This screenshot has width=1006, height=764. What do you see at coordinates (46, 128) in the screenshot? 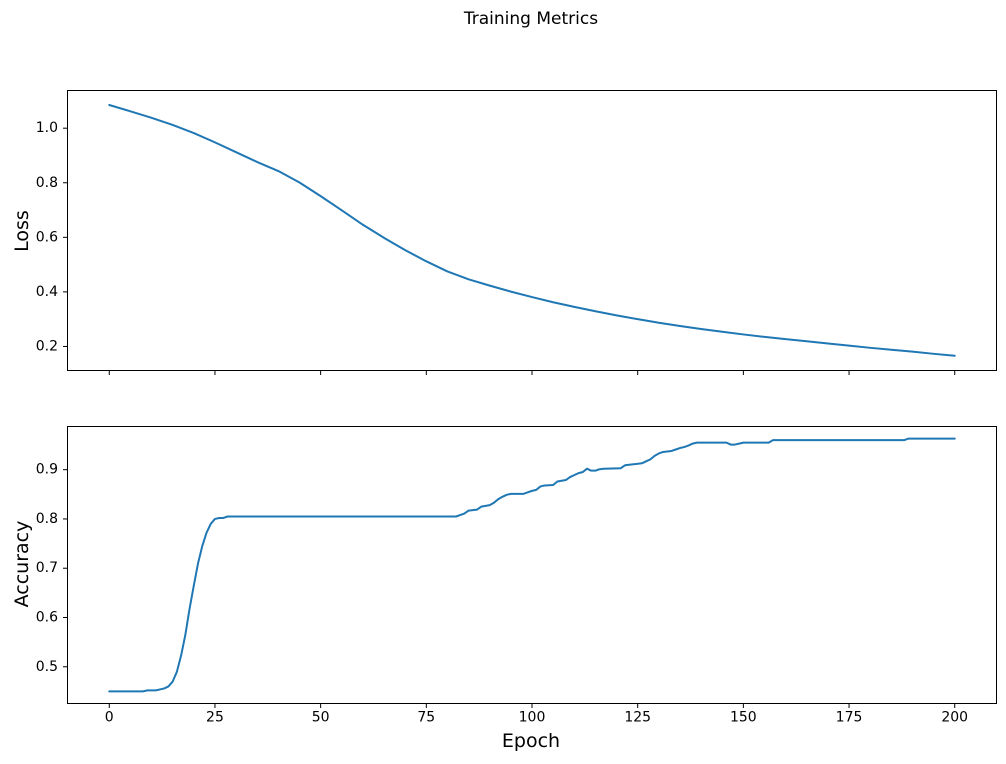
I see `y-tick-label: 1.0` at bounding box center [46, 128].